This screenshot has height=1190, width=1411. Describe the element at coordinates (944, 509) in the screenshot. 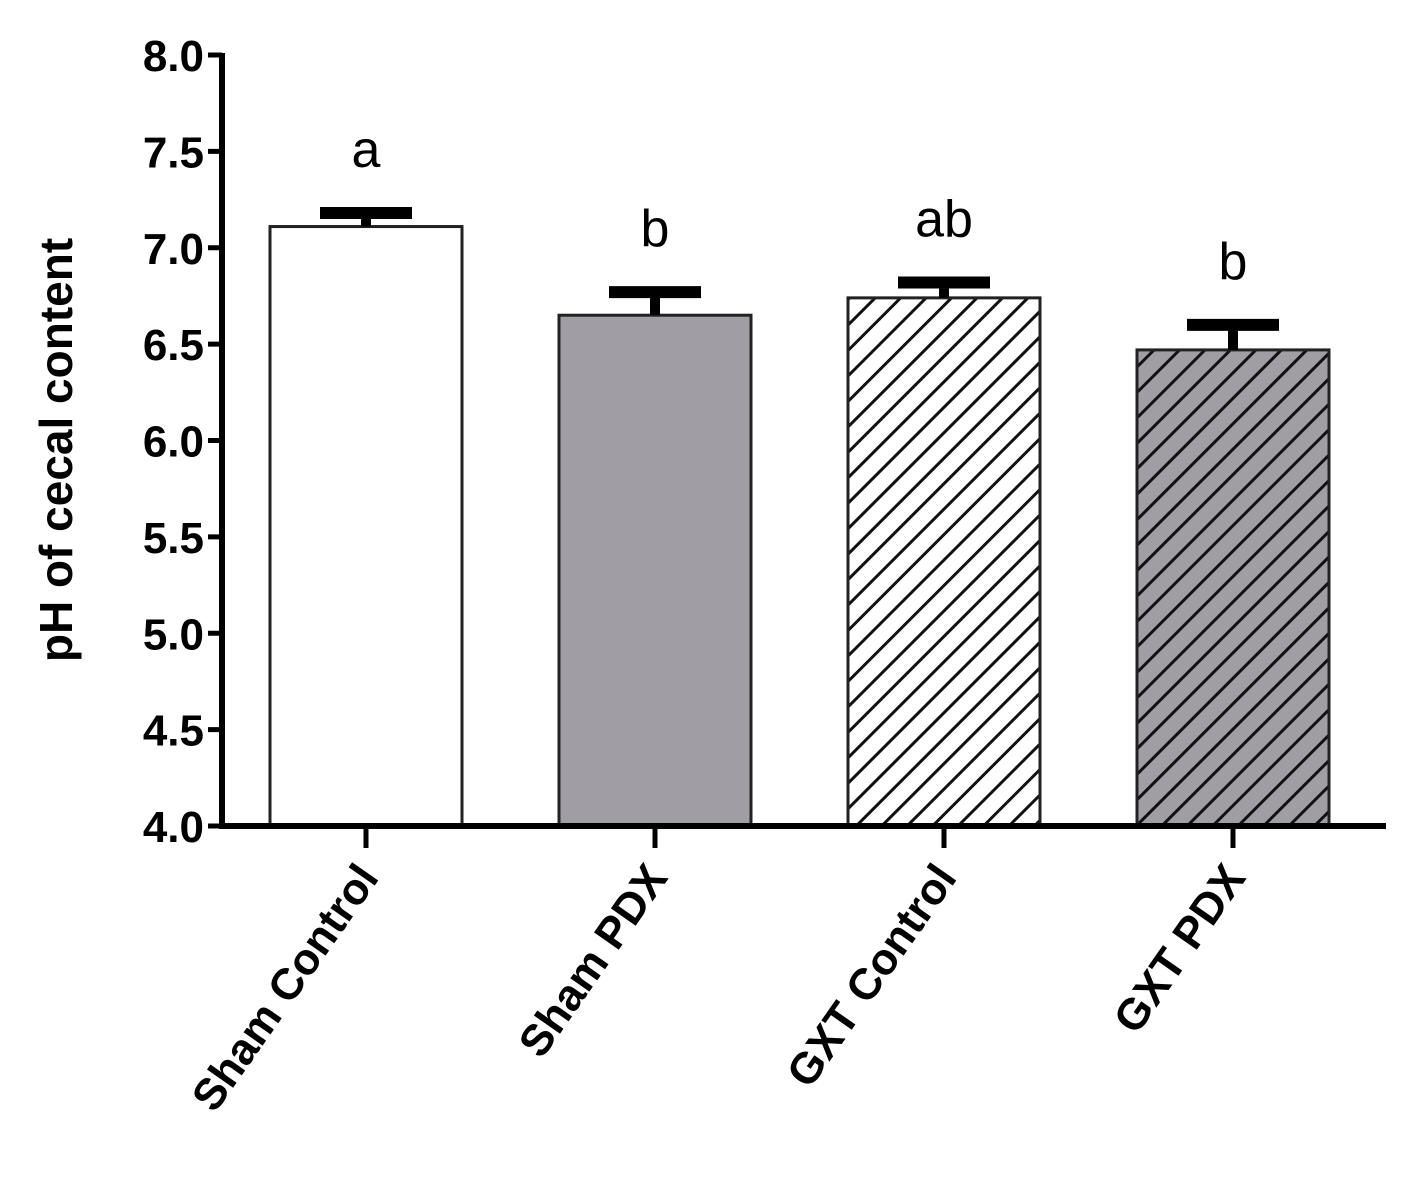

I see `bar-gxt-control: ab` at that location.